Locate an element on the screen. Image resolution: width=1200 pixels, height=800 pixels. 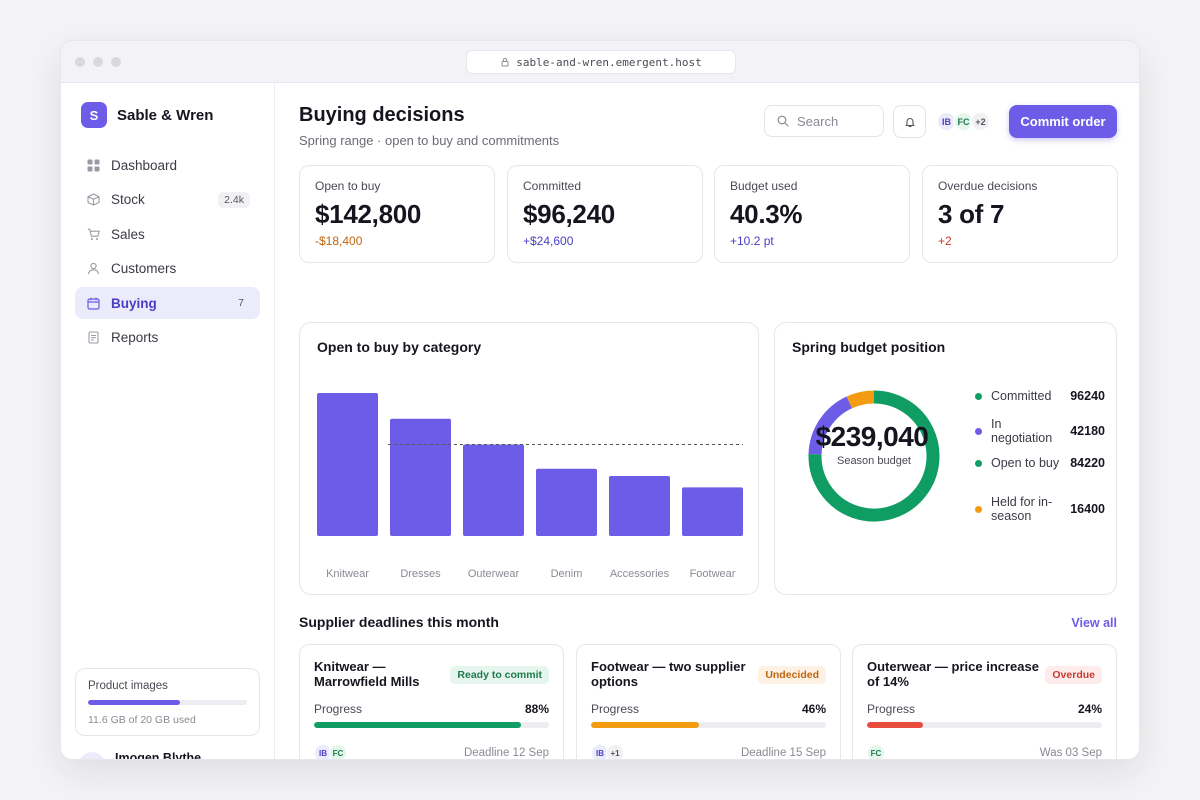
kpi-card-committed: Committed $96,240 +$24,600 is located at coordinates (605, 214).